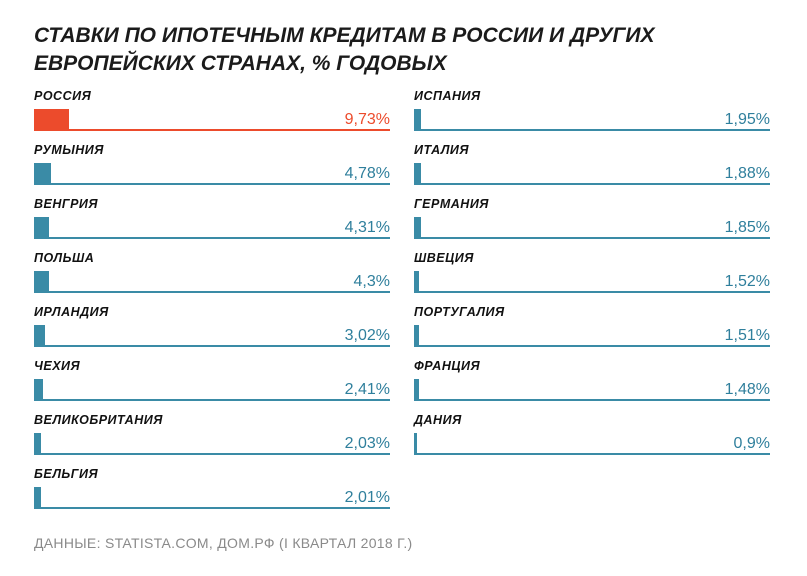 Image resolution: width=807 pixels, height=576 pixels. I want to click on bar-track: 1,88%, so click(592, 174).